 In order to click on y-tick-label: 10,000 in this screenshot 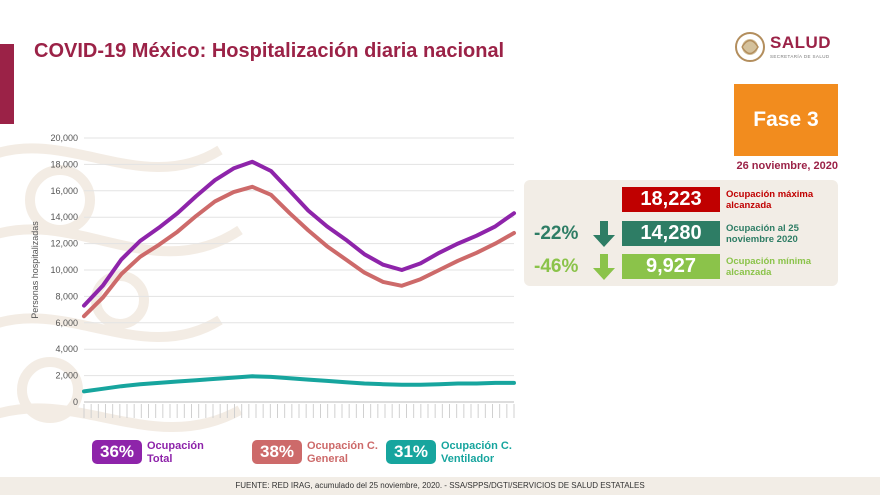, I will do `click(64, 270)`.